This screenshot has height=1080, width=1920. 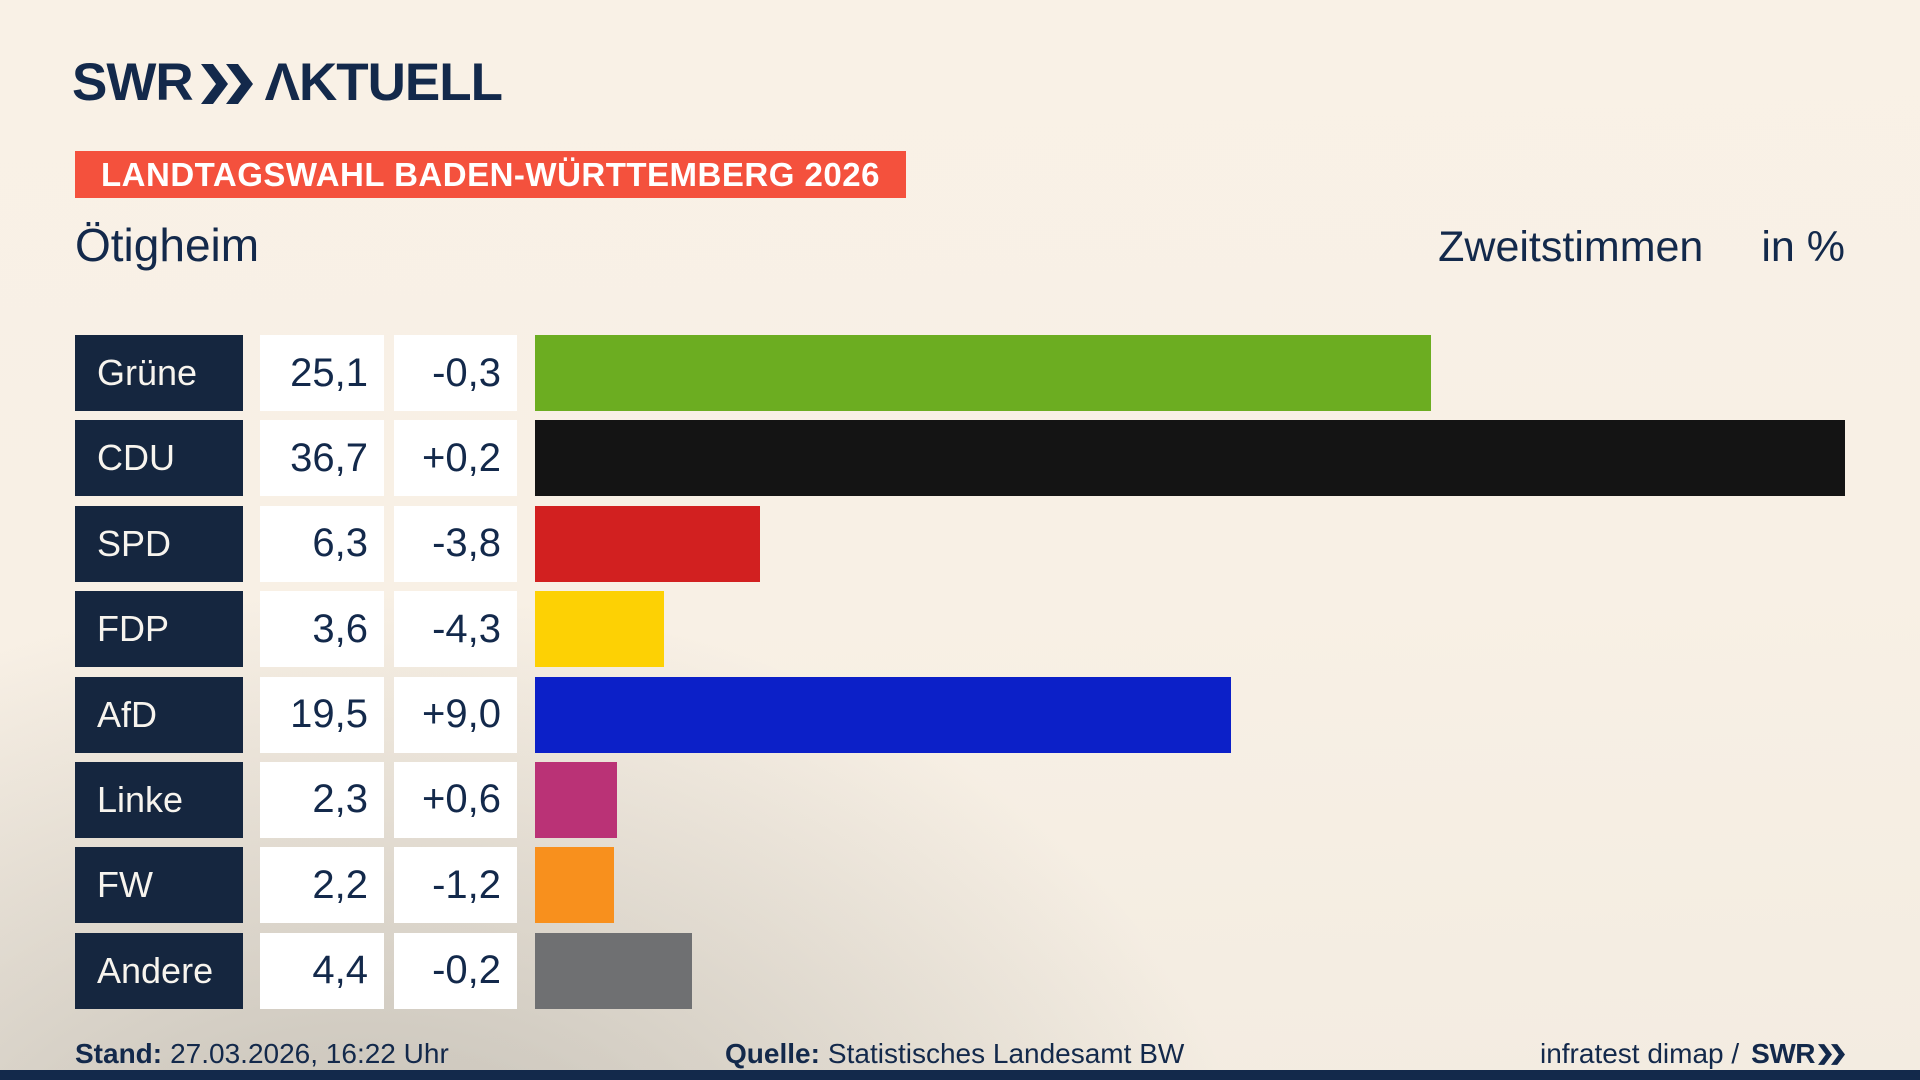 I want to click on party-row: Linke 2,3 +0,6, so click(x=960, y=799).